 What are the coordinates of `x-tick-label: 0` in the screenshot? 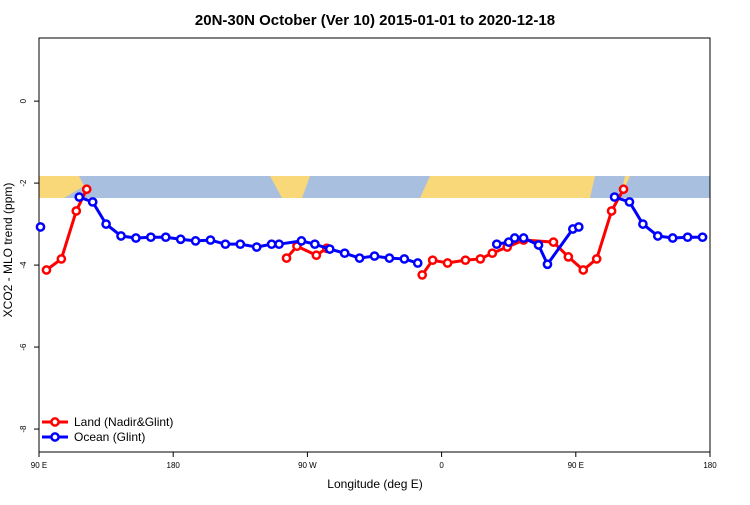 It's located at (441, 465).